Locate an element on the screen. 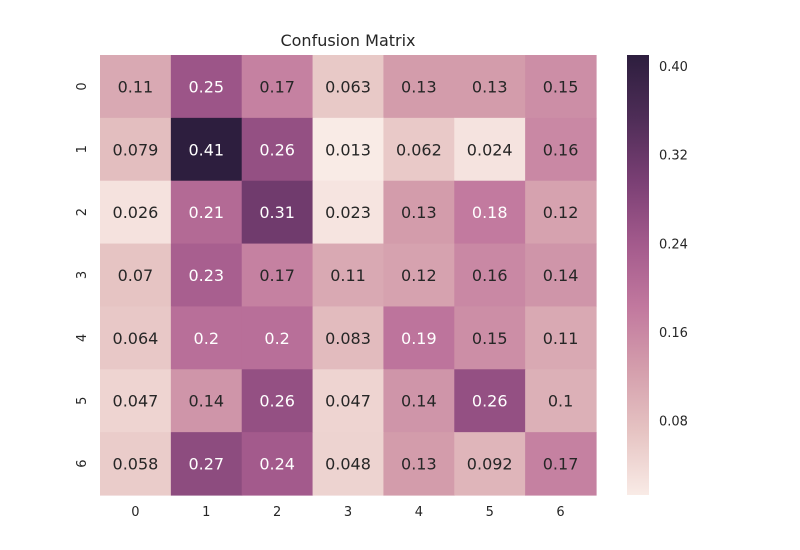 This screenshot has width=800, height=550. cell-value-label: 0.31 is located at coordinates (277, 212).